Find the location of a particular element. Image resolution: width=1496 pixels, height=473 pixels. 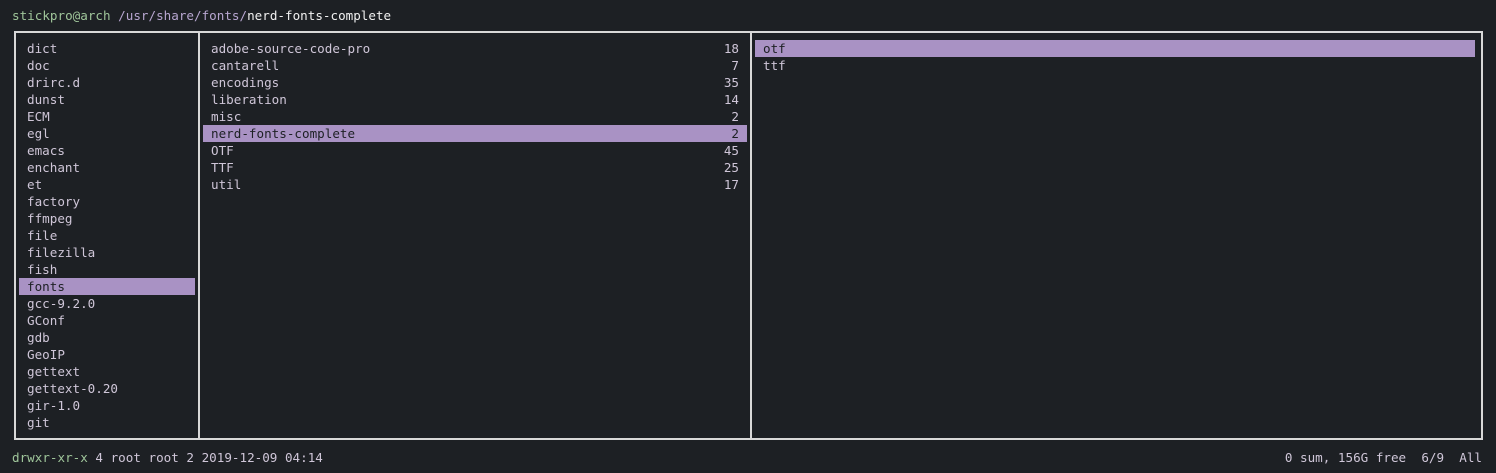

file-count: 35 is located at coordinates (731, 82).